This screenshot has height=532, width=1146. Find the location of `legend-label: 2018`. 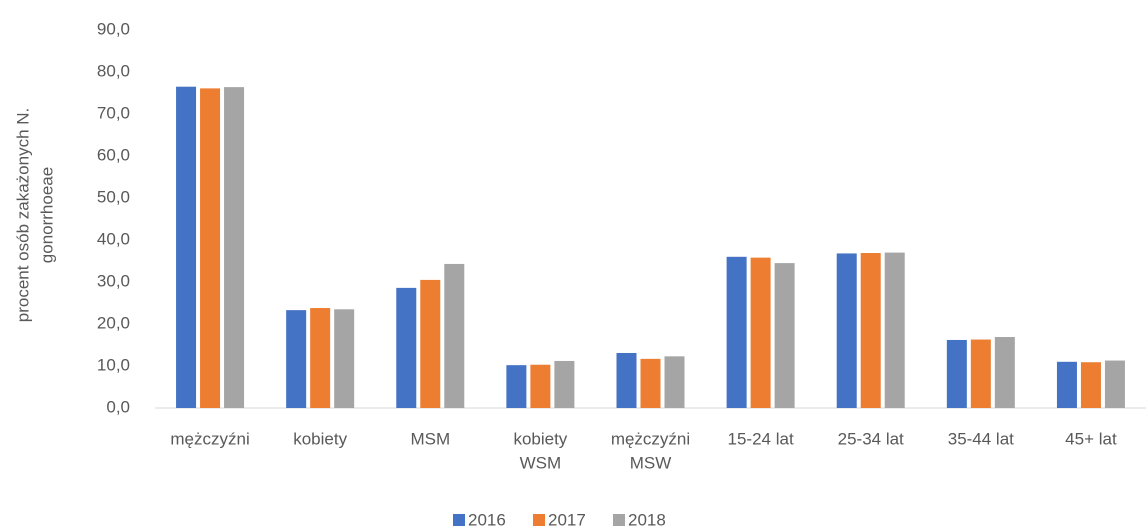

legend-label: 2018 is located at coordinates (647, 519).